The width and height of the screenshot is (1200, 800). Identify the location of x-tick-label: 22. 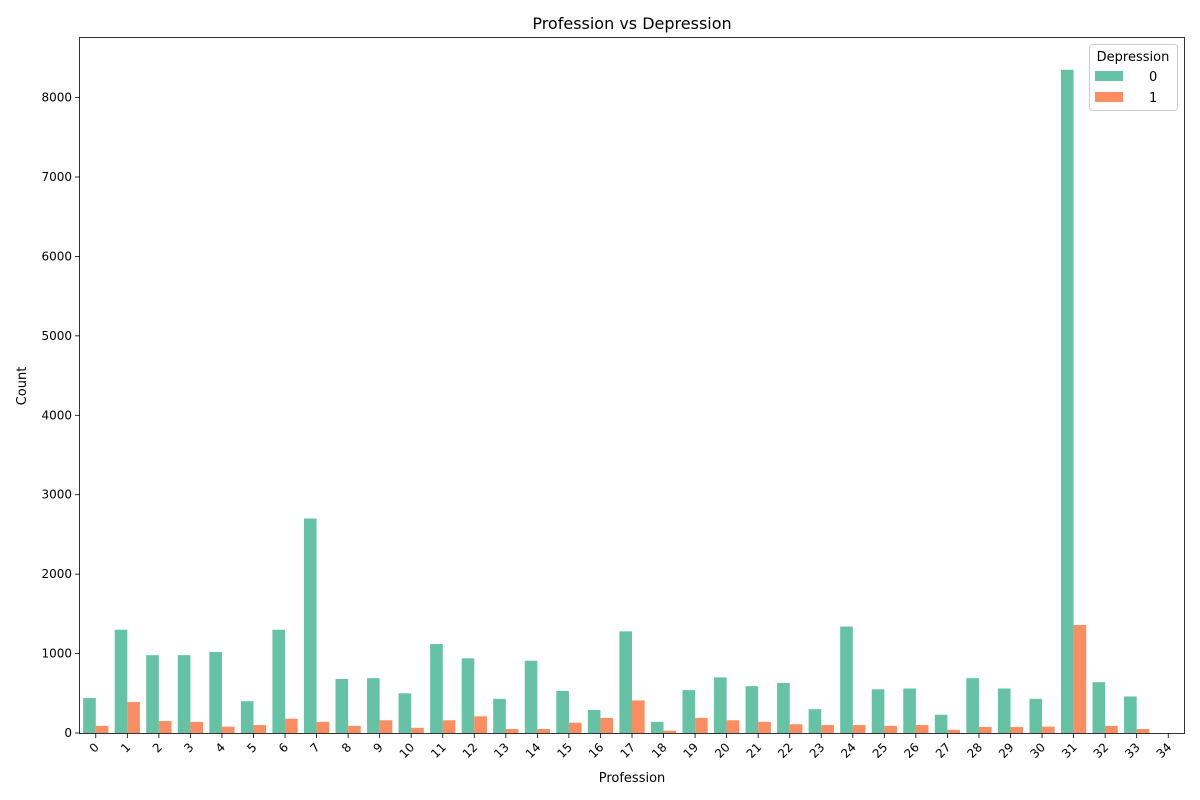
(785, 750).